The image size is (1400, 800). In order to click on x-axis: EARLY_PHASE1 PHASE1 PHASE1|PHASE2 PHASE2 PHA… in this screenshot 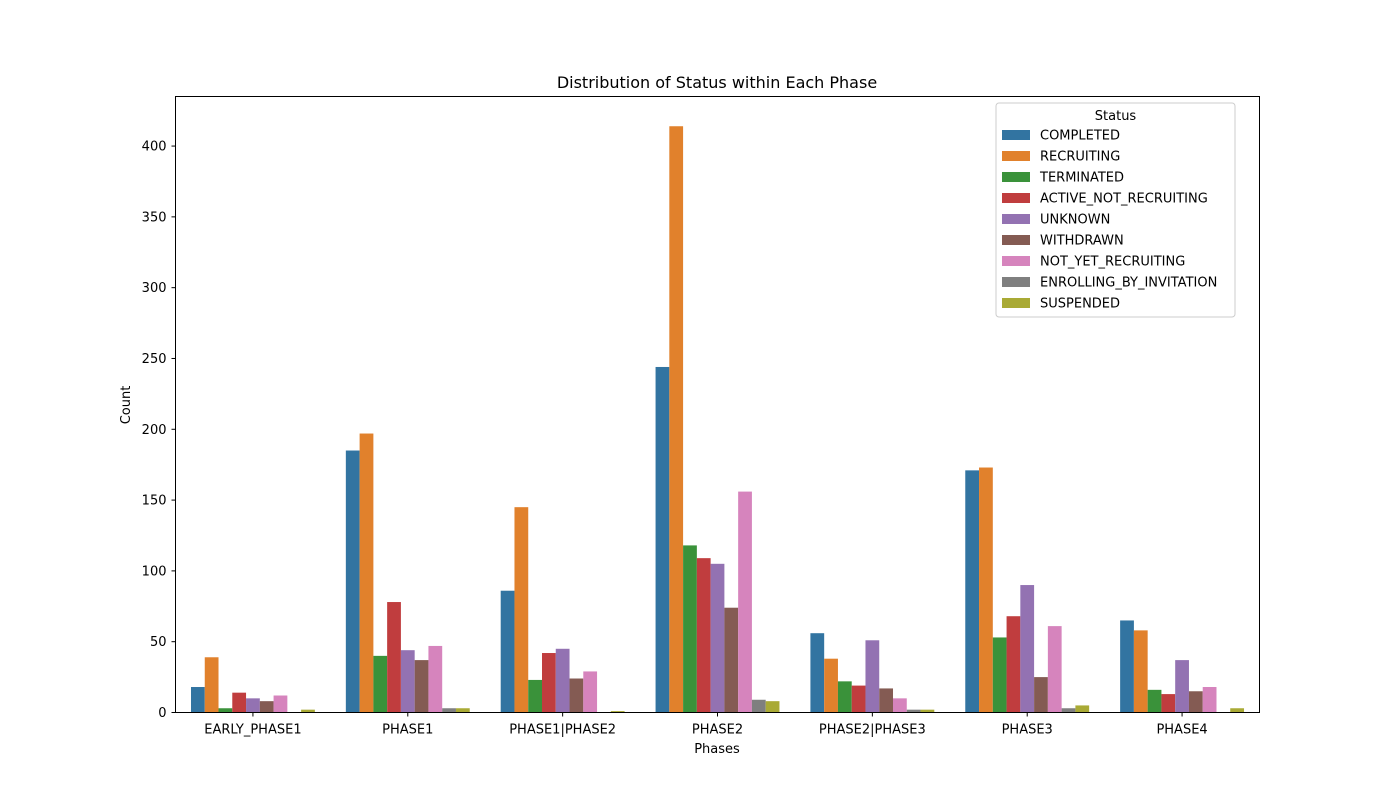, I will do `click(706, 725)`.